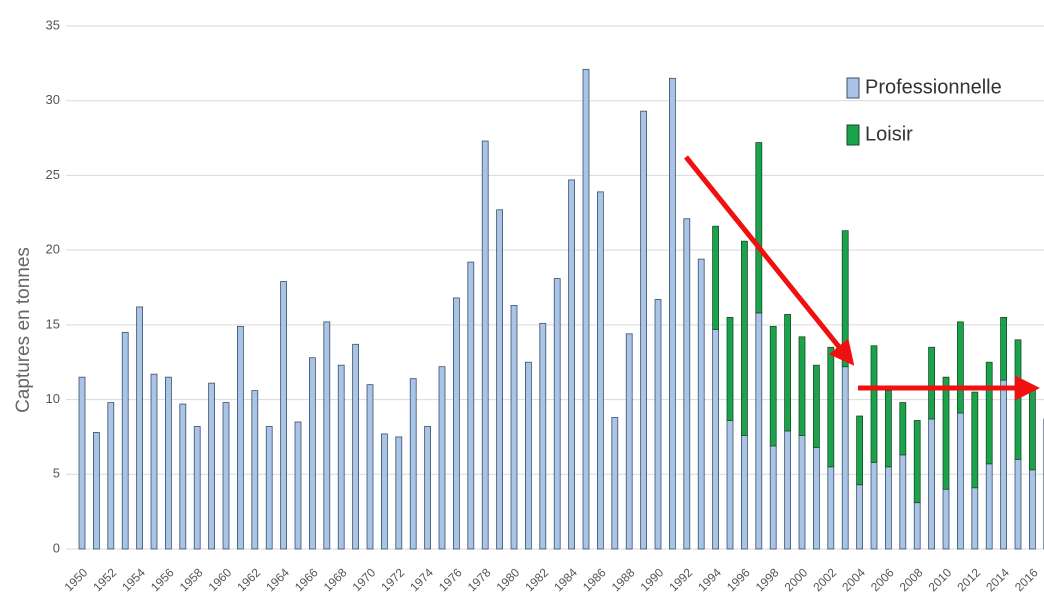 The width and height of the screenshot is (1044, 604). Describe the element at coordinates (796, 579) in the screenshot. I see `x-tick-label: 2000` at that location.